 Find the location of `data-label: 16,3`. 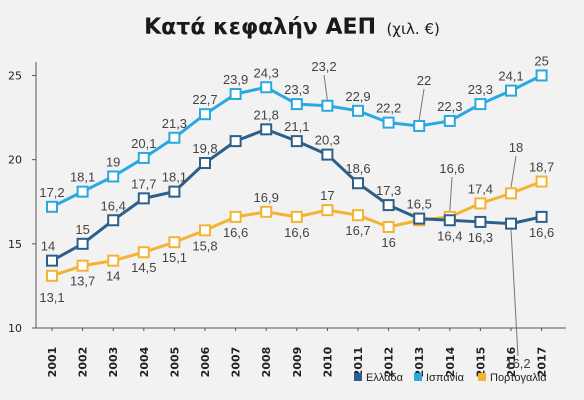

data-label: 16,3 is located at coordinates (480, 237).